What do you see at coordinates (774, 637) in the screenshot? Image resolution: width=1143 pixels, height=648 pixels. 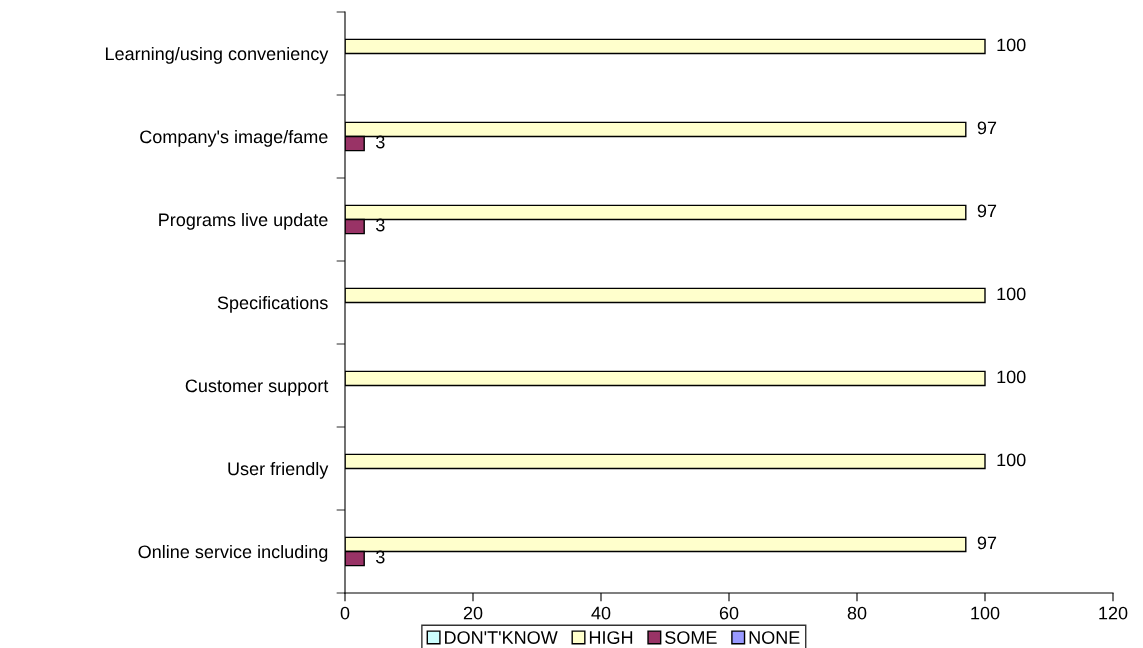 I see `legend-label: NONE` at bounding box center [774, 637].